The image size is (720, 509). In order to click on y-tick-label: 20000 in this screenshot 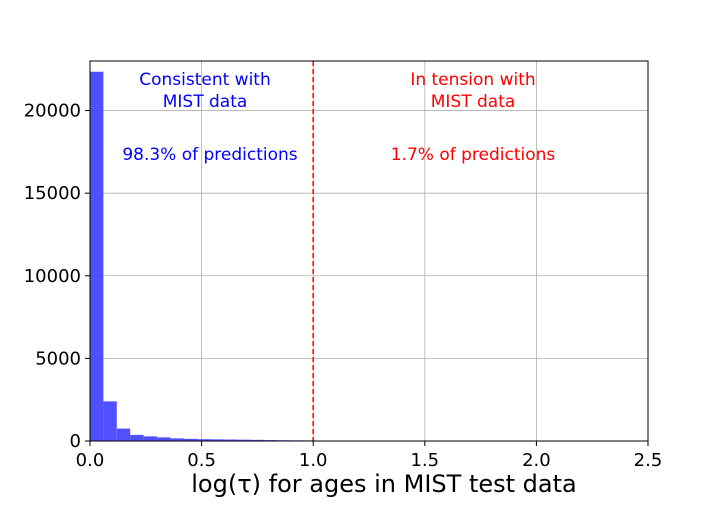, I will do `click(52, 111)`.